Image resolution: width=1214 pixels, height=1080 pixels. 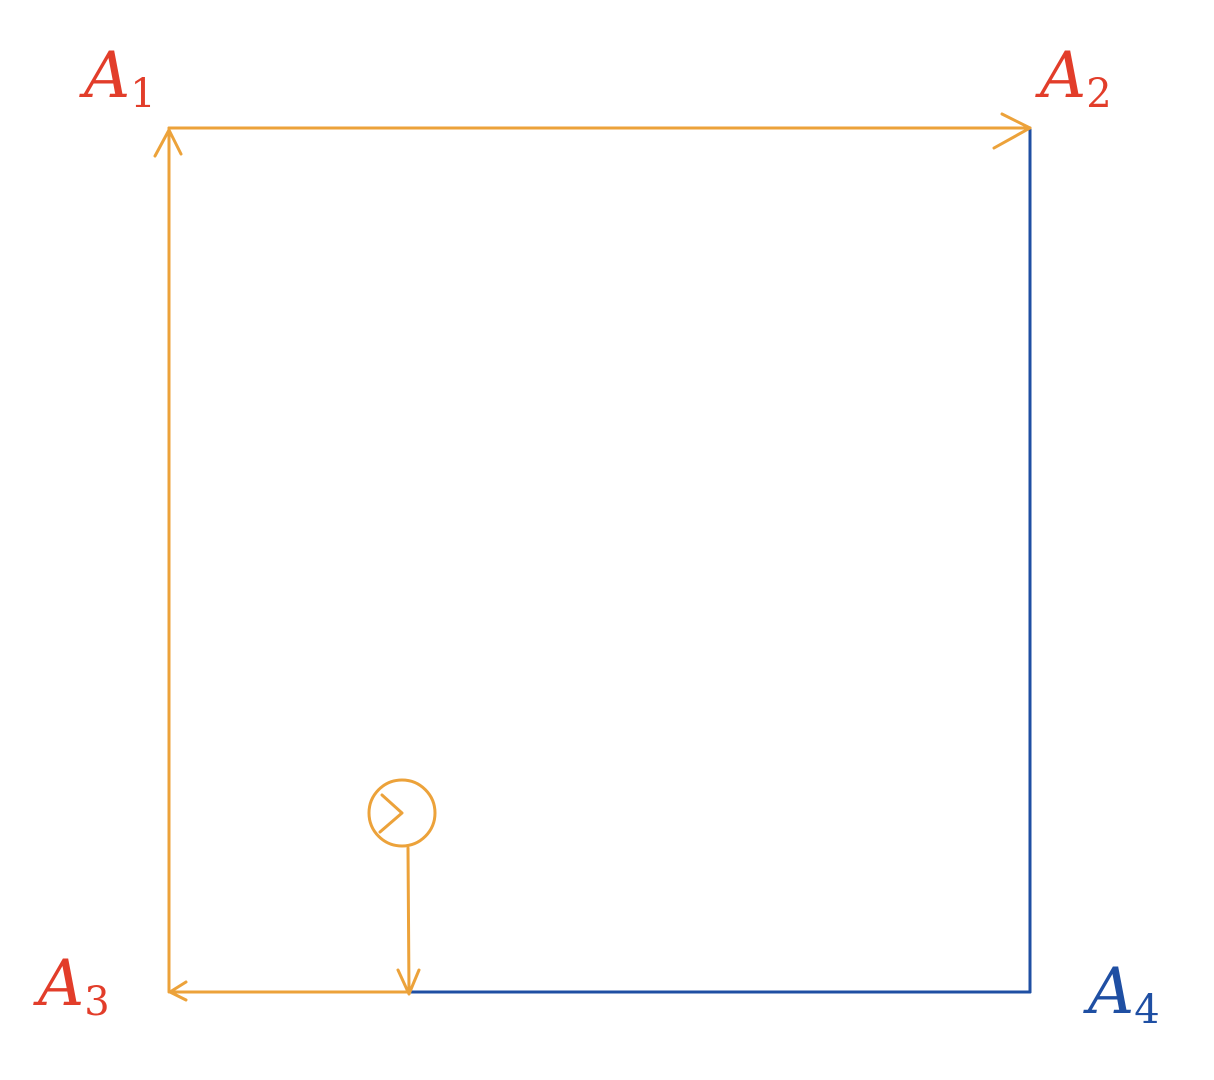 I want to click on arrowhead-up, so click(x=168, y=143).